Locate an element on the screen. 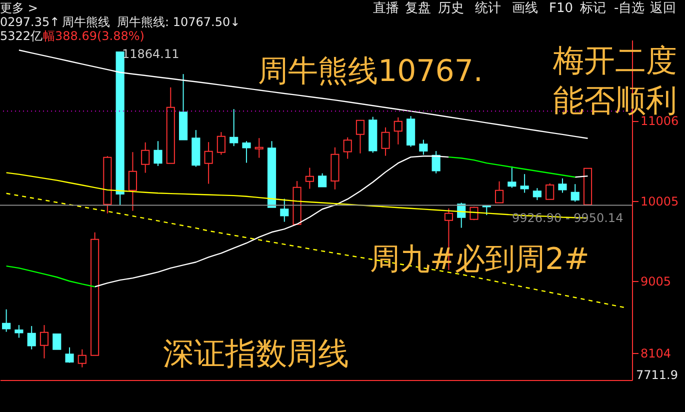 The image size is (685, 412). text: 统计 is located at coordinates (488, 8).